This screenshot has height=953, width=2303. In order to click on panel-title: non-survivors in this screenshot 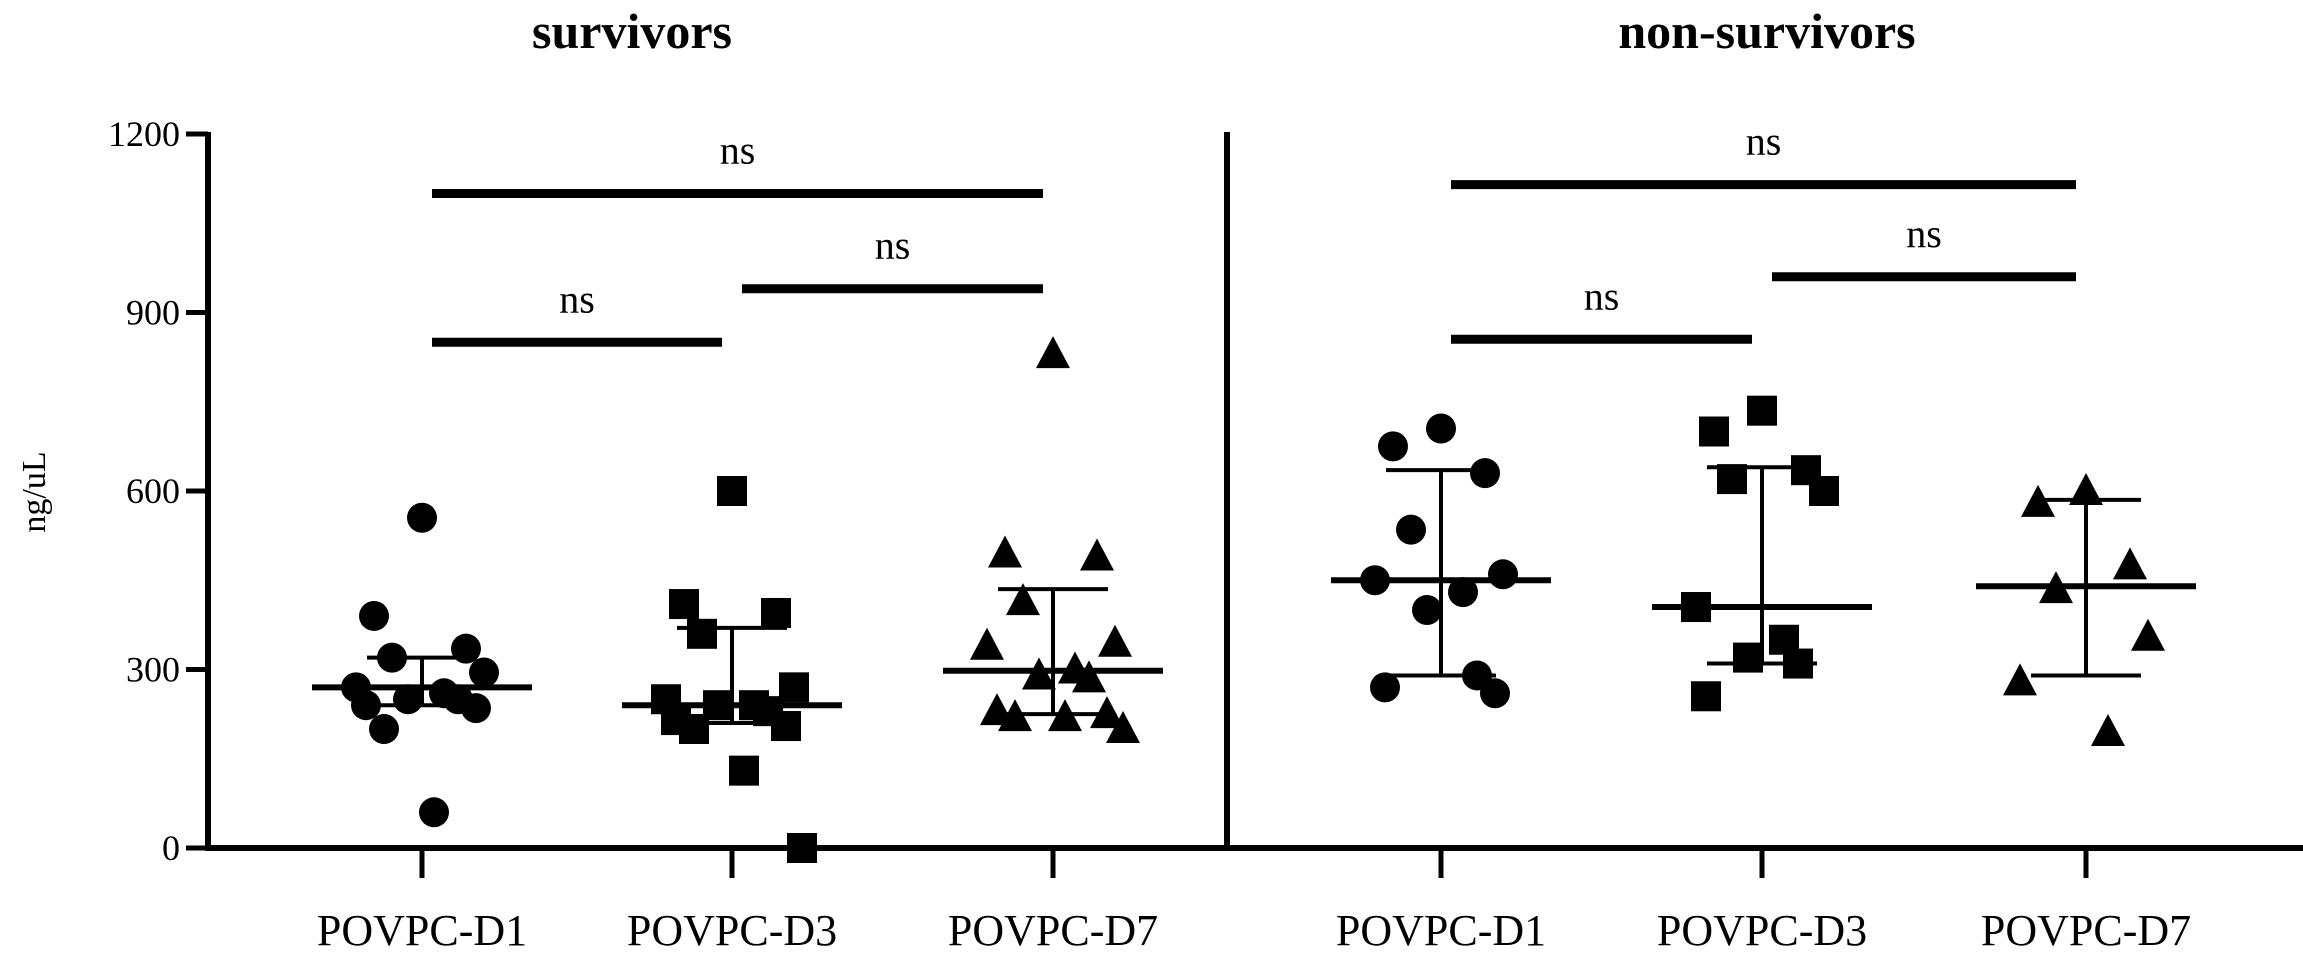, I will do `click(1766, 31)`.